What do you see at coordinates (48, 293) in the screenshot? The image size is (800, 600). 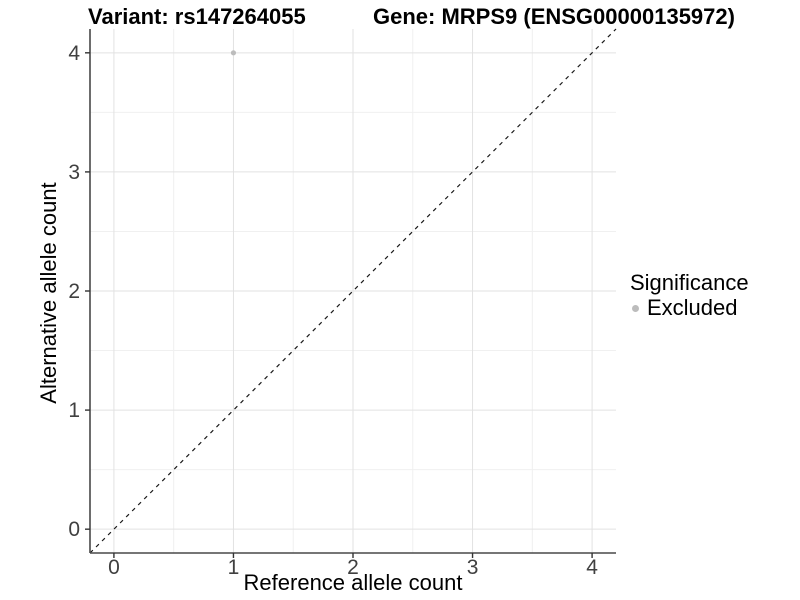 I see `y-axis-label: Alternative allele count` at bounding box center [48, 293].